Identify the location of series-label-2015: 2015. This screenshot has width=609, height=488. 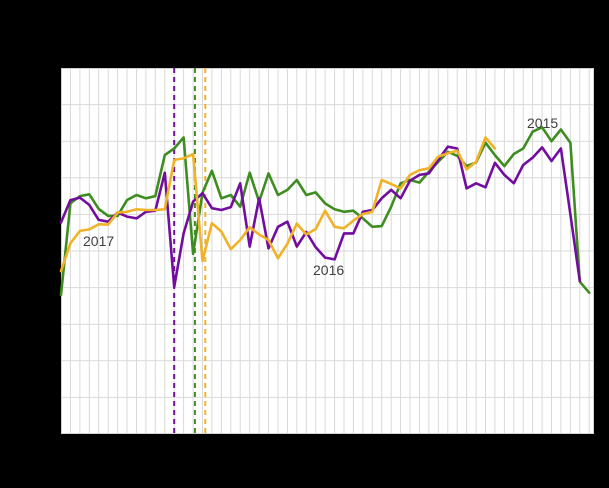
(543, 123).